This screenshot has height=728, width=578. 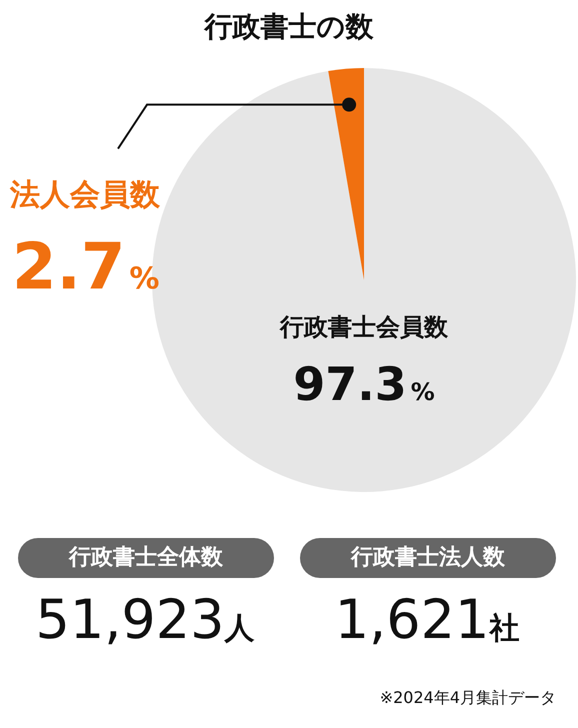 I want to click on text: 1,621社, so click(x=427, y=619).